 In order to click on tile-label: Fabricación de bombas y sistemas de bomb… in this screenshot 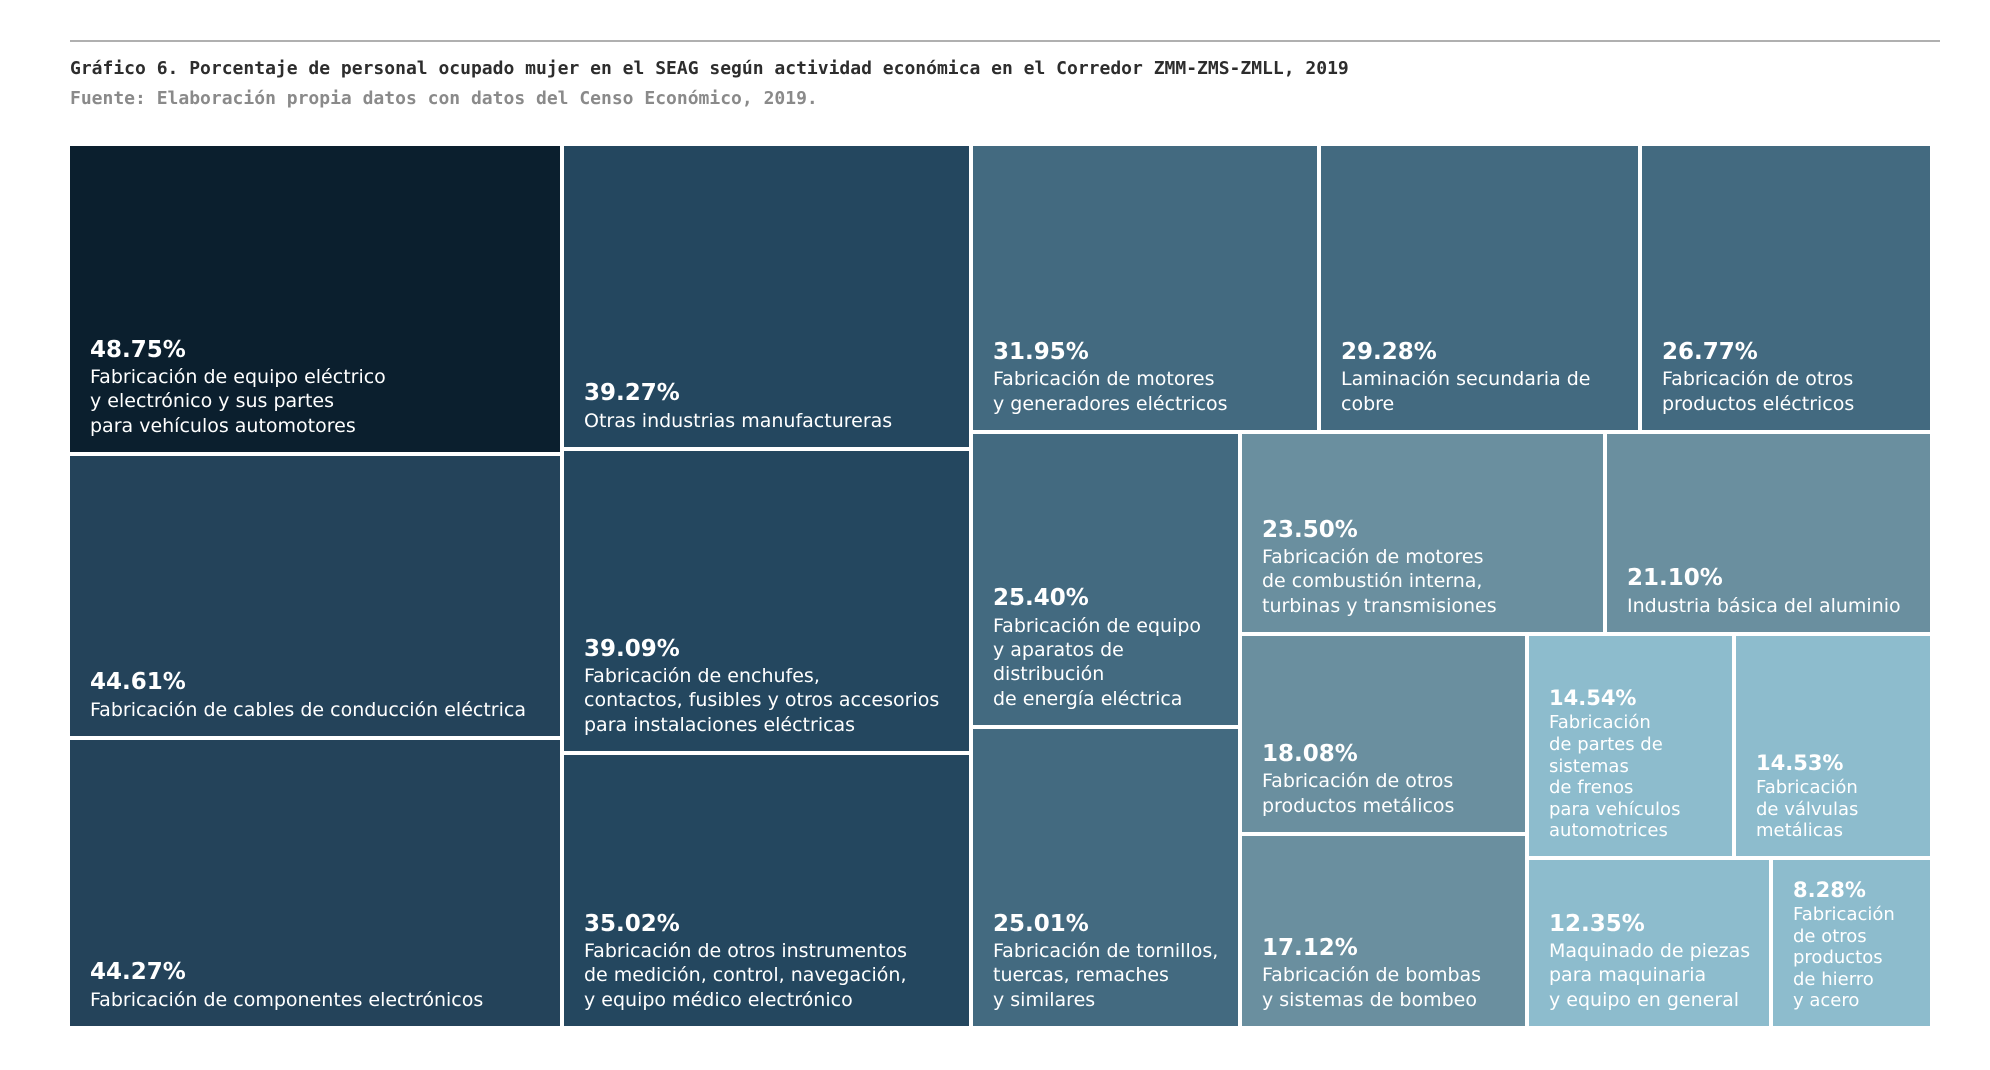, I will do `click(1372, 987)`.